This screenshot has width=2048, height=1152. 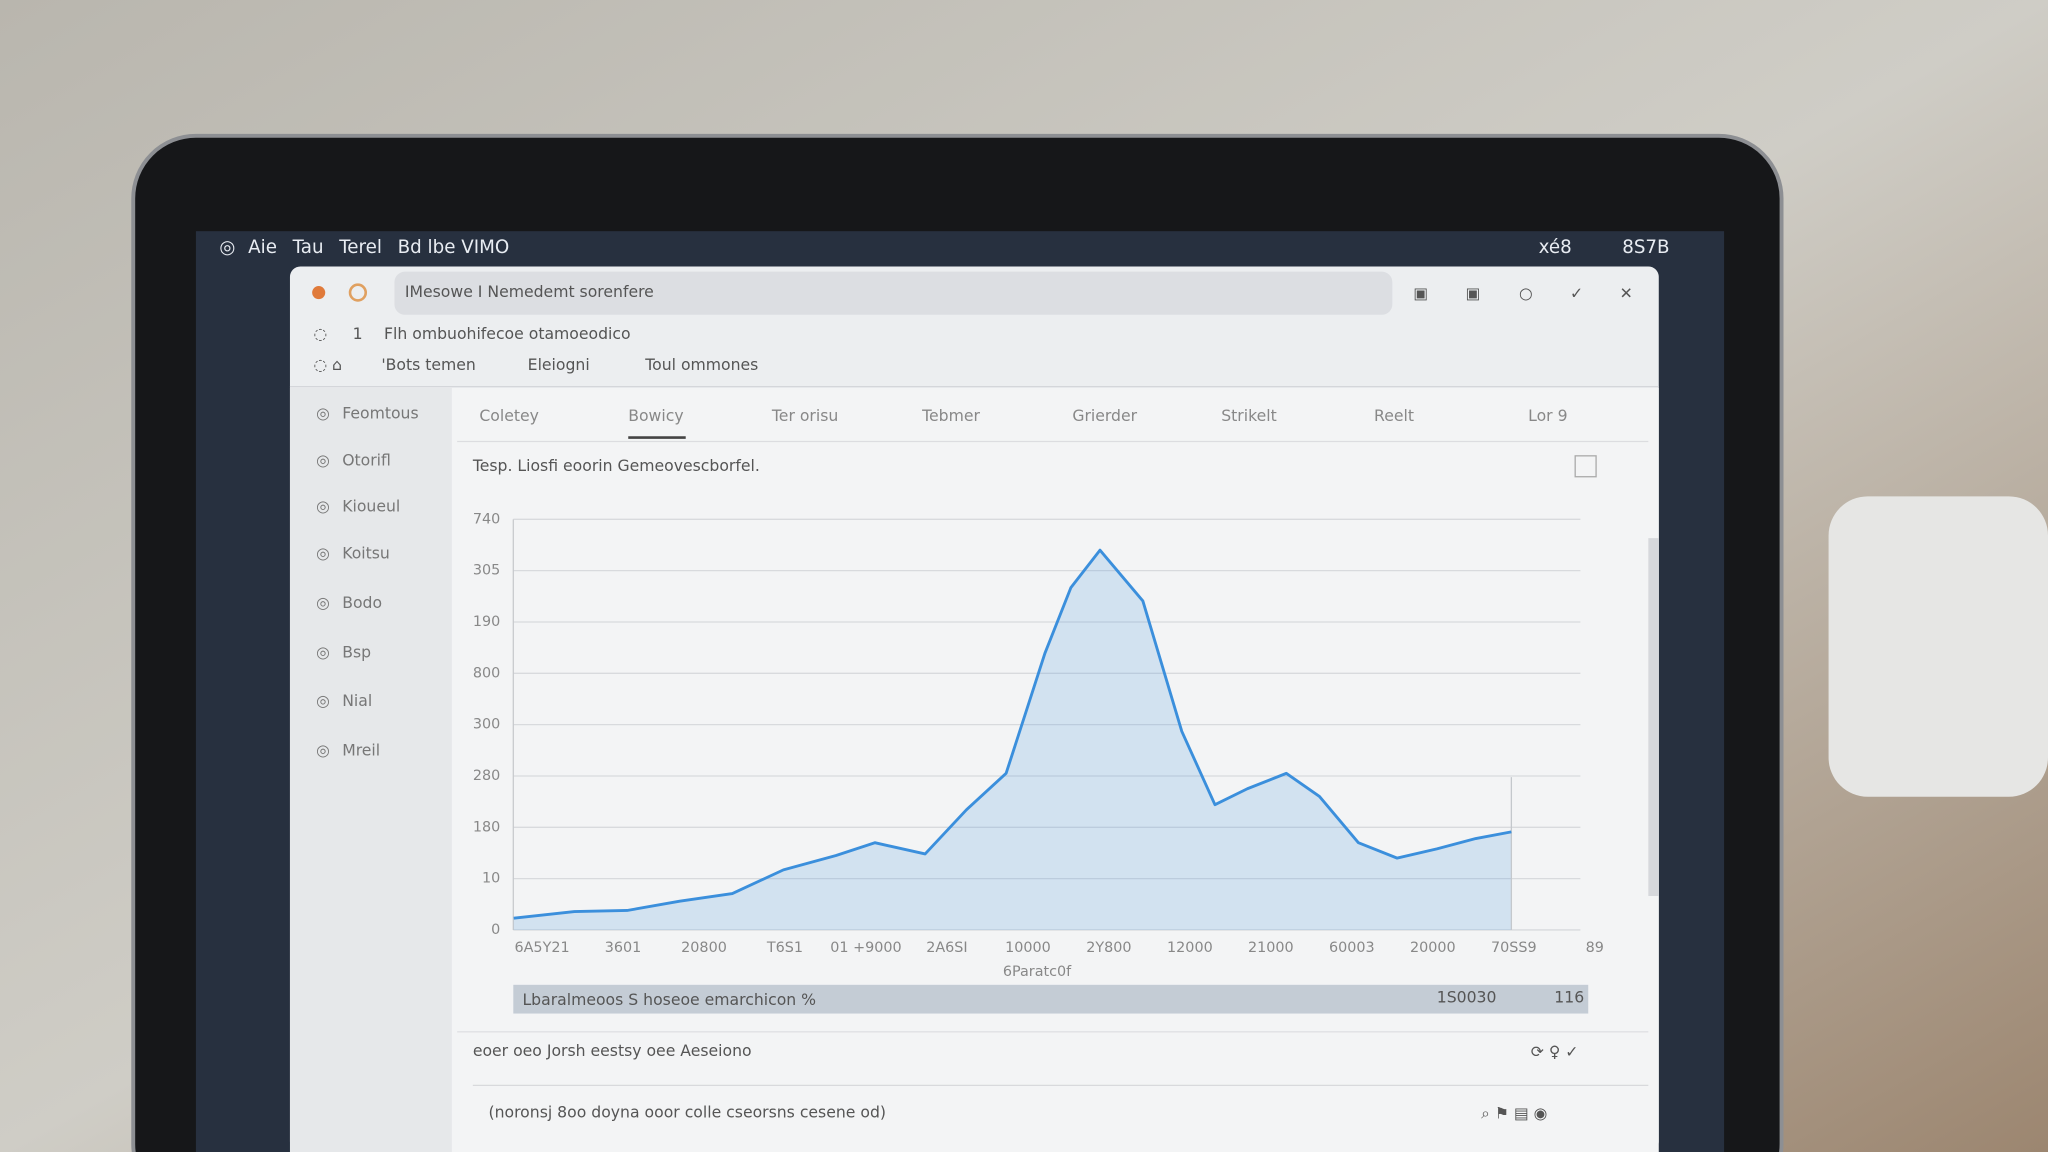 I want to click on pot, so click(x=1938, y=646).